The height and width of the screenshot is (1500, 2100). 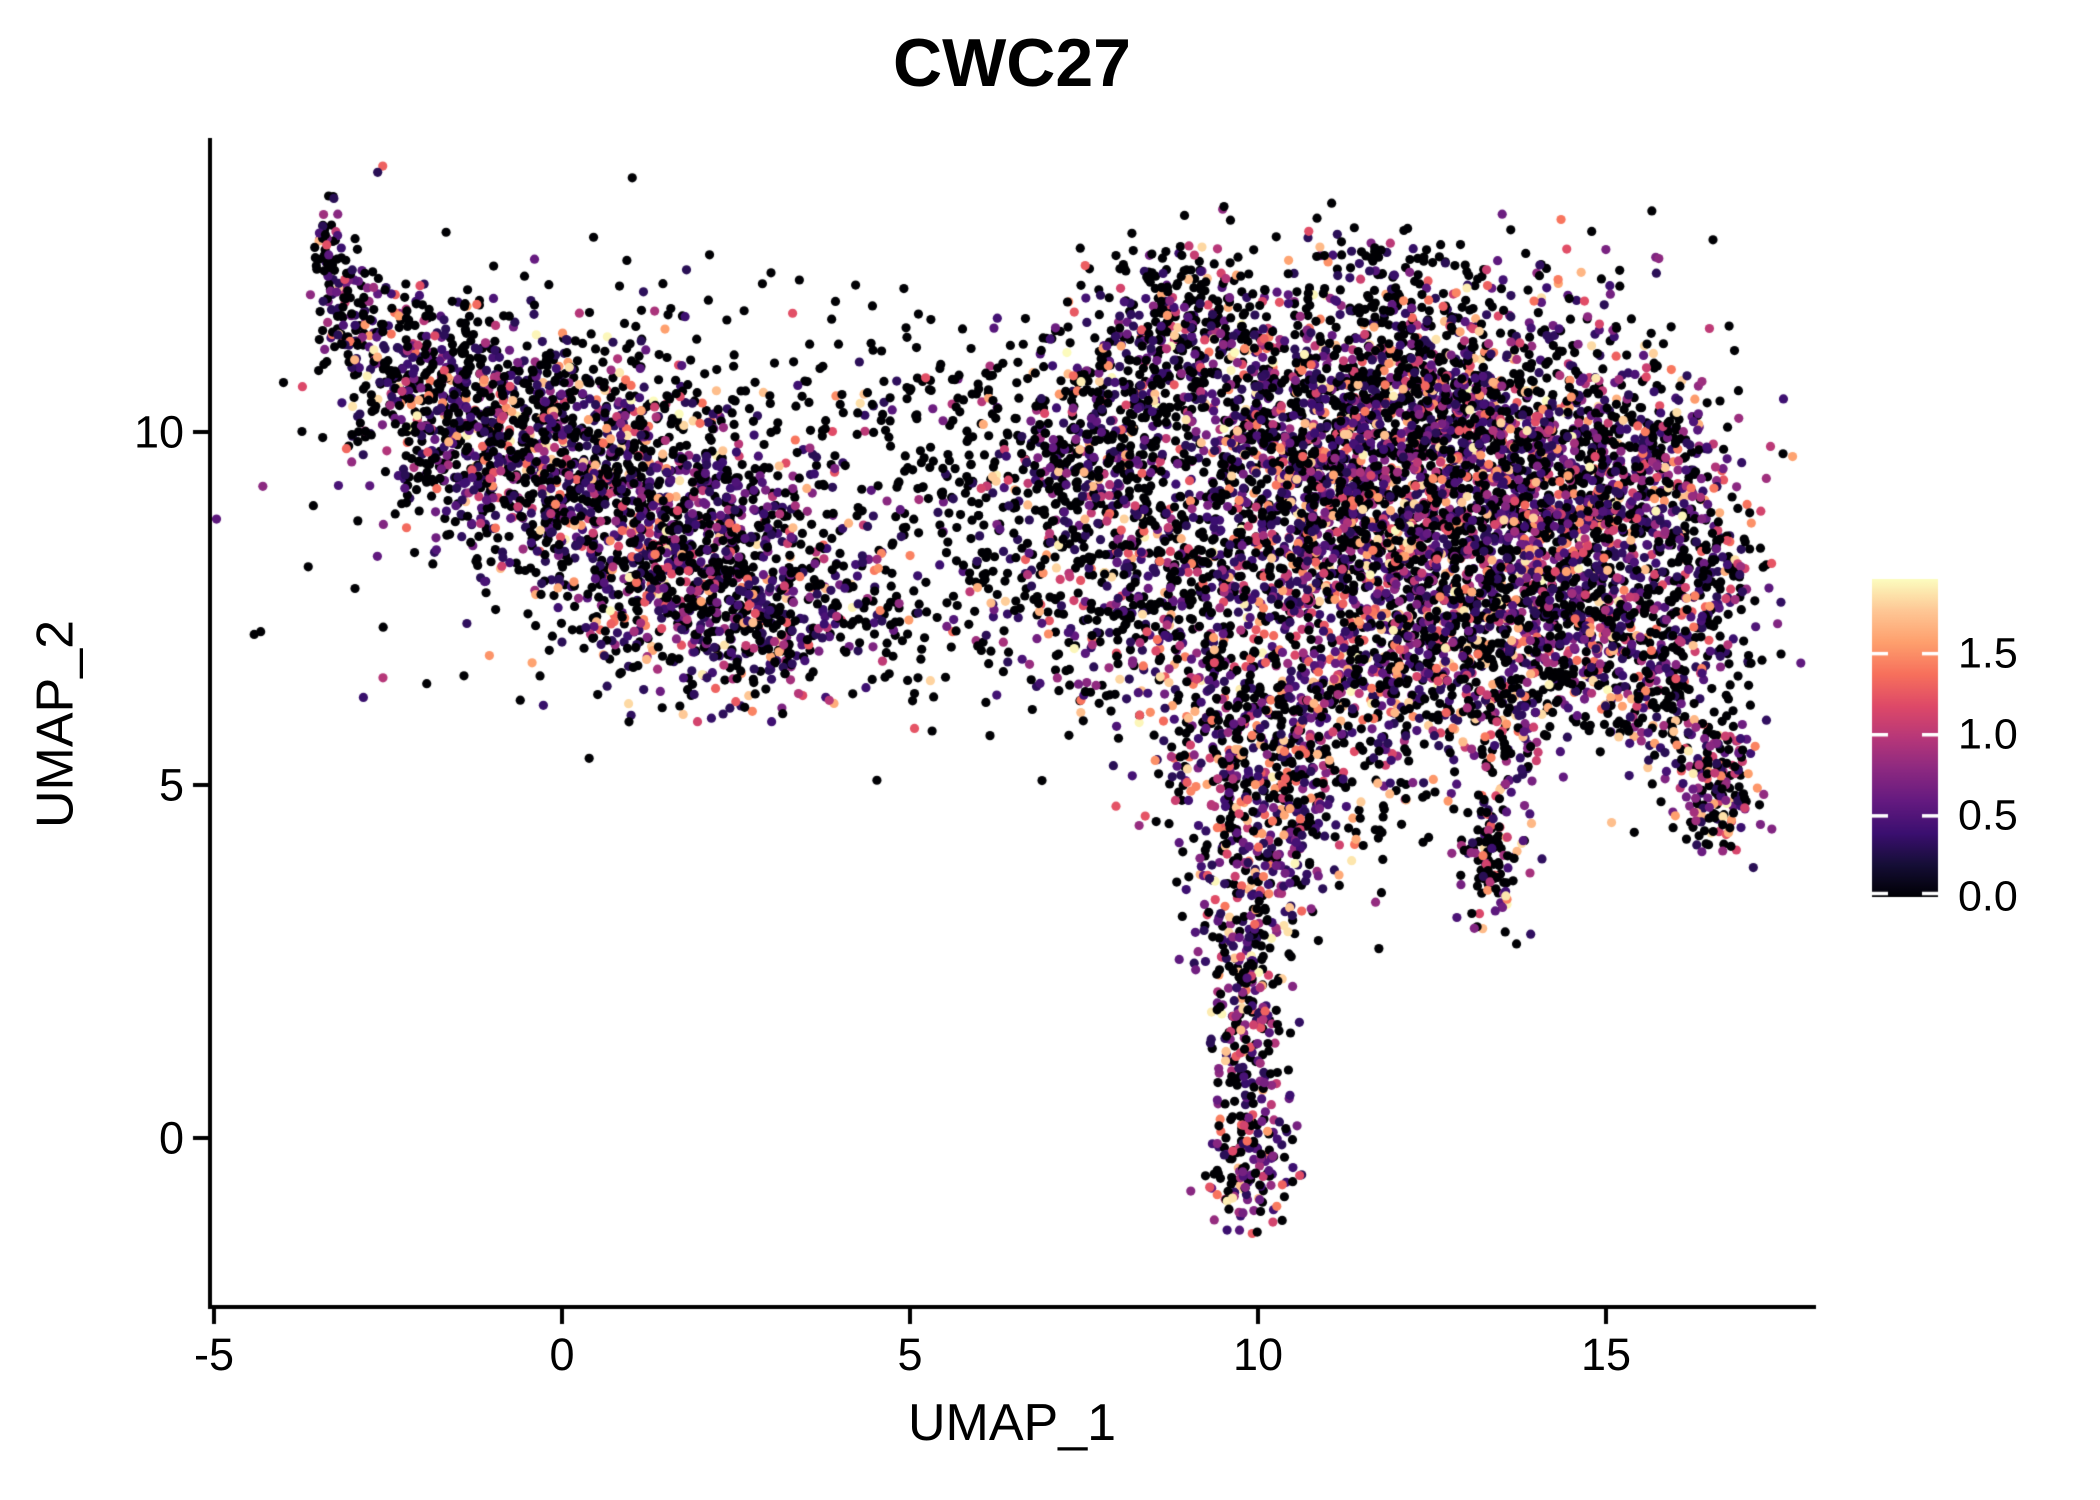 What do you see at coordinates (1988, 734) in the screenshot?
I see `colorbar-tick-label: 1.0` at bounding box center [1988, 734].